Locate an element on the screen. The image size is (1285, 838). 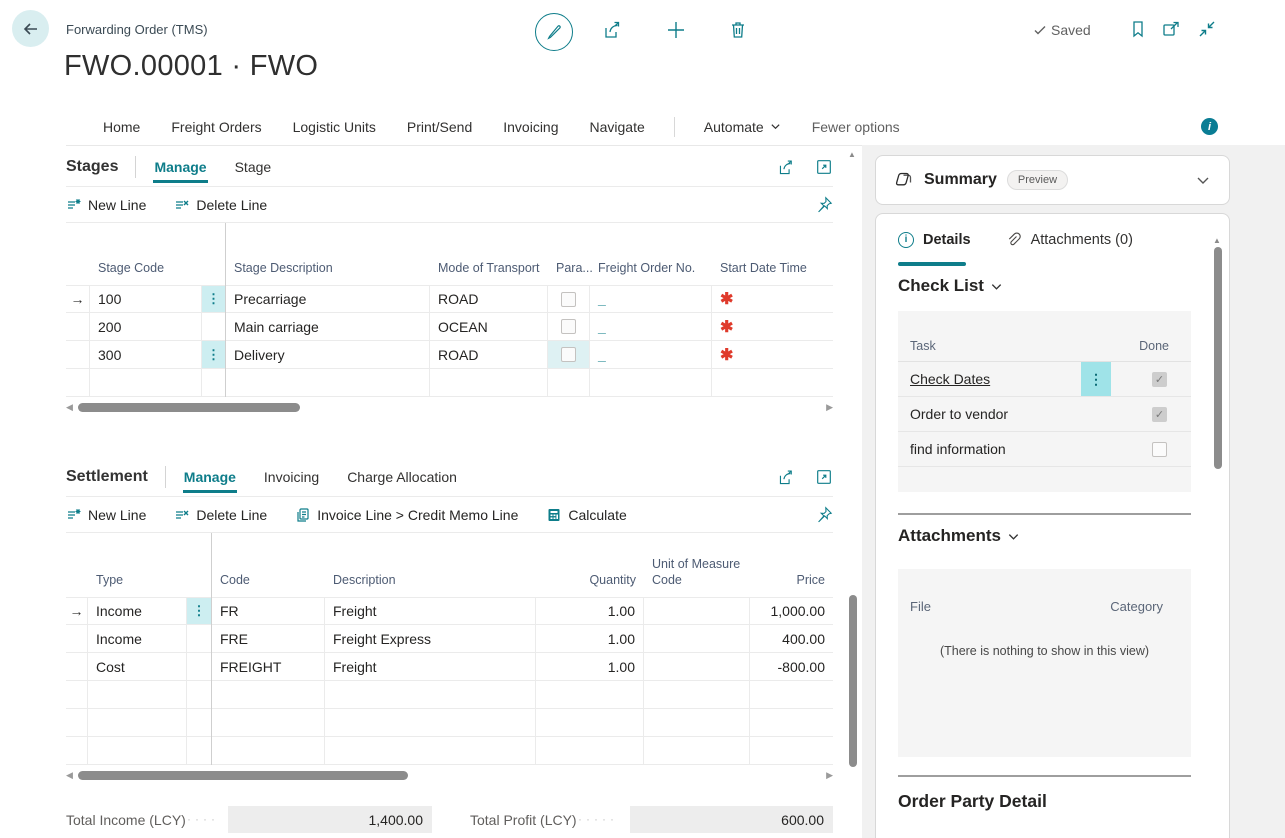
task-link: Check Dates is located at coordinates (950, 379).